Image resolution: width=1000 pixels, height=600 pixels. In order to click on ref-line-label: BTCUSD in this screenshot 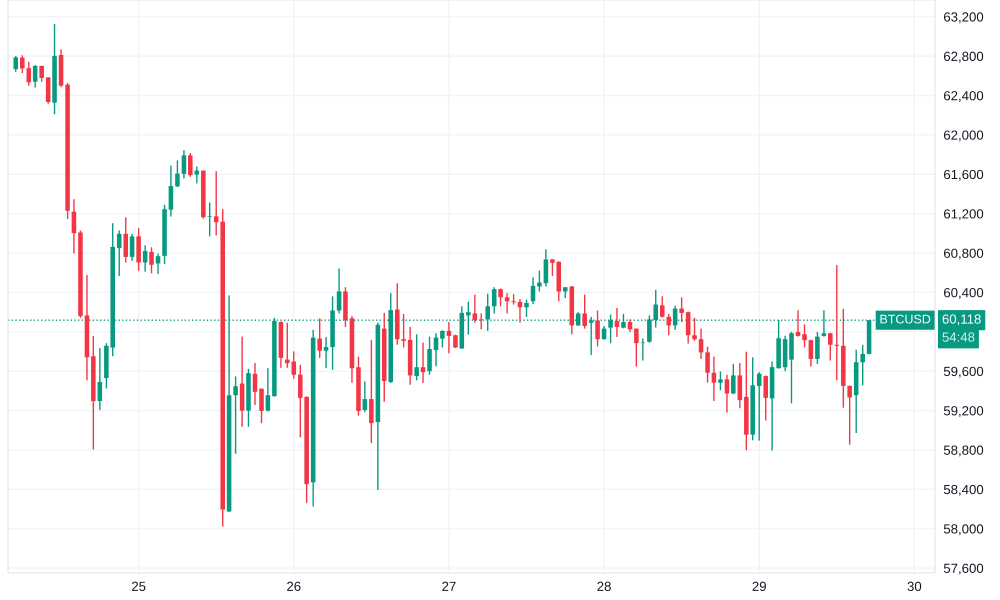, I will do `click(905, 319)`.